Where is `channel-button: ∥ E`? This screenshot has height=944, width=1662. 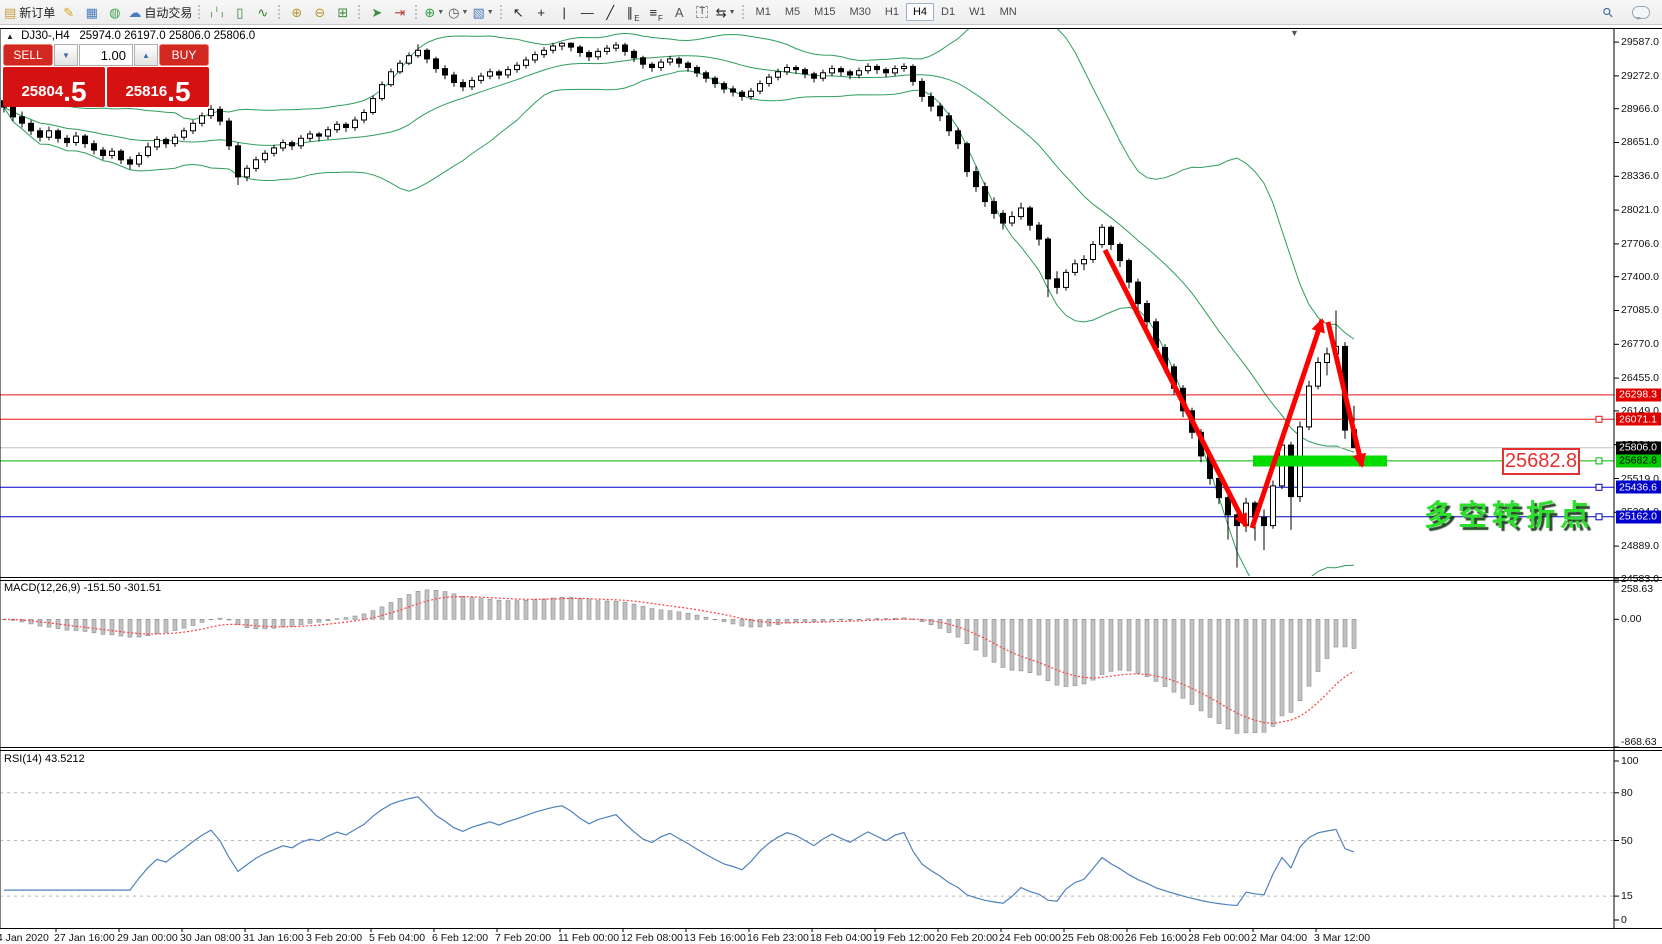
channel-button: ∥ E is located at coordinates (633, 12).